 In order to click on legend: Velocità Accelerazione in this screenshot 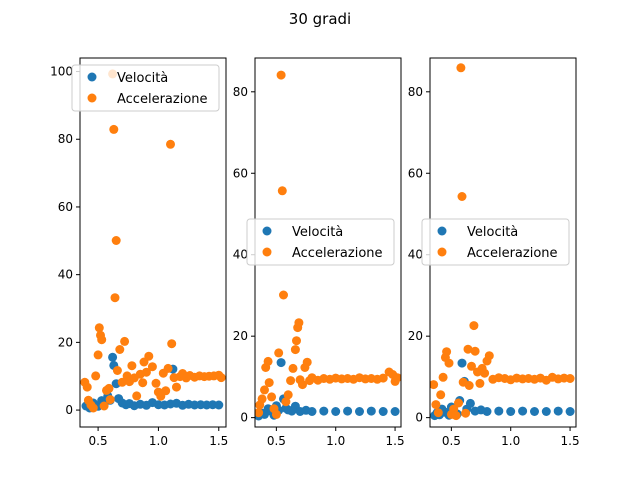, I will do `click(145, 88)`.